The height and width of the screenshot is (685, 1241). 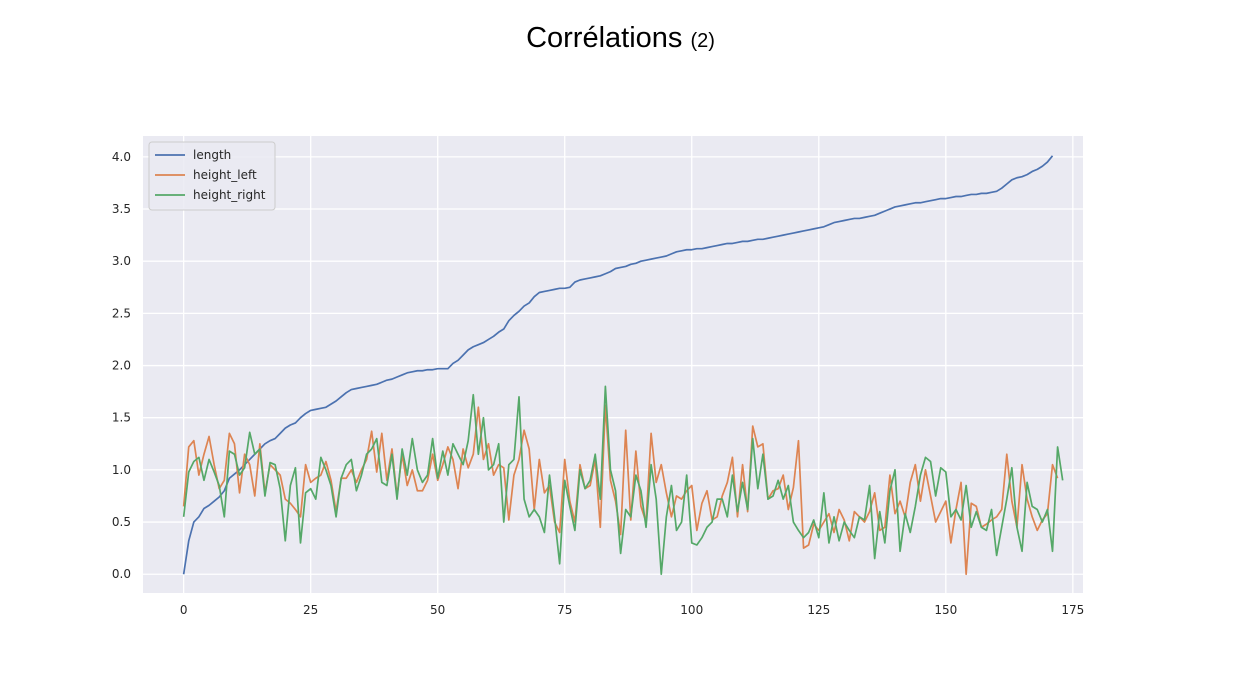 I want to click on y-tick-label: 4.0, so click(x=121, y=157).